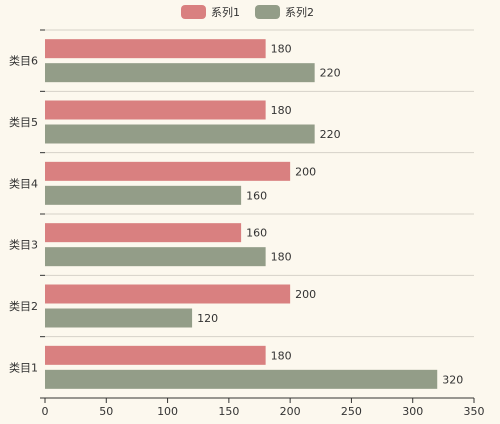 This screenshot has height=424, width=500. I want to click on x-tick-label: 50, so click(106, 411).